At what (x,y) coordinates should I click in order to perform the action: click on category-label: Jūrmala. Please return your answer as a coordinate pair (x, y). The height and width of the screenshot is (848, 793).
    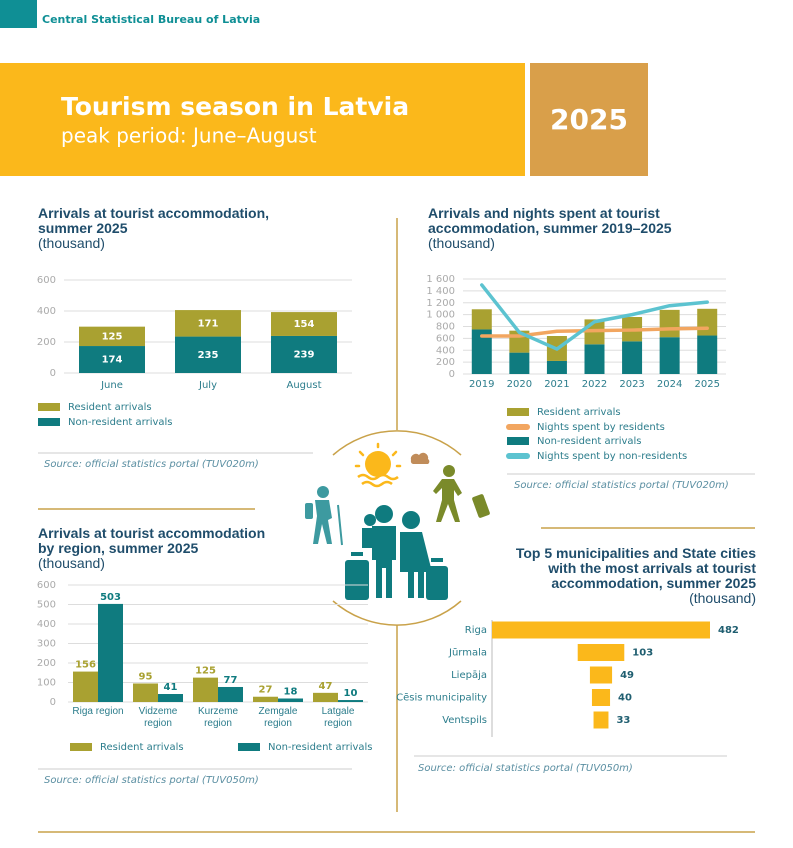
    Looking at the image, I should click on (467, 653).